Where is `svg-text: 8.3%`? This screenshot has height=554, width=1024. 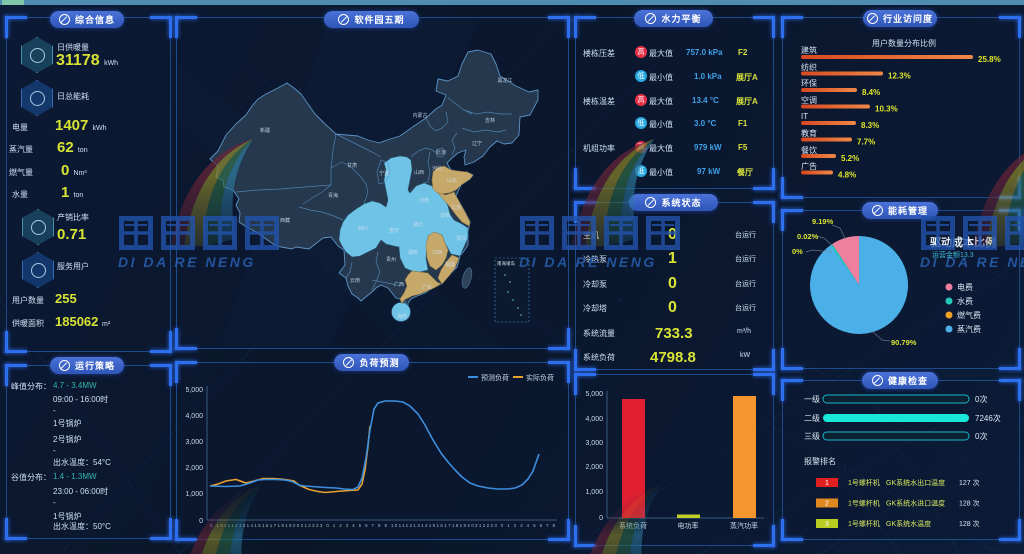 svg-text: 8.3% is located at coordinates (870, 125).